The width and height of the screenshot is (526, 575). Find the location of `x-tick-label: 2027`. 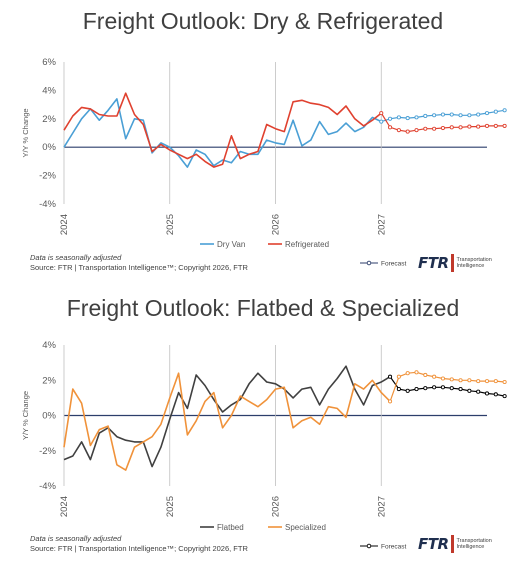

x-tick-label: 2027 is located at coordinates (381, 224).